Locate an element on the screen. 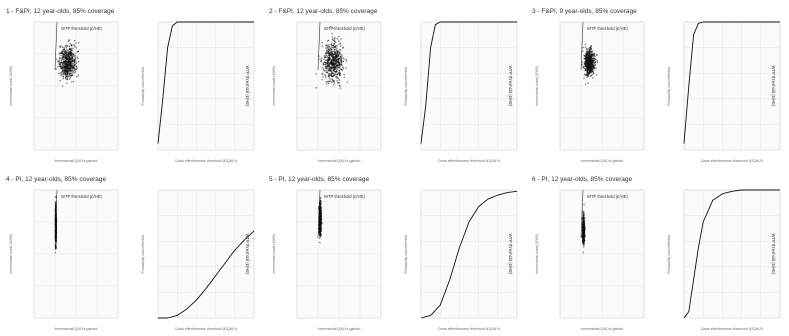 The height and width of the screenshot is (336, 789). wtp-threshold-label: WTP threshold (£/HE) is located at coordinates (81, 28).